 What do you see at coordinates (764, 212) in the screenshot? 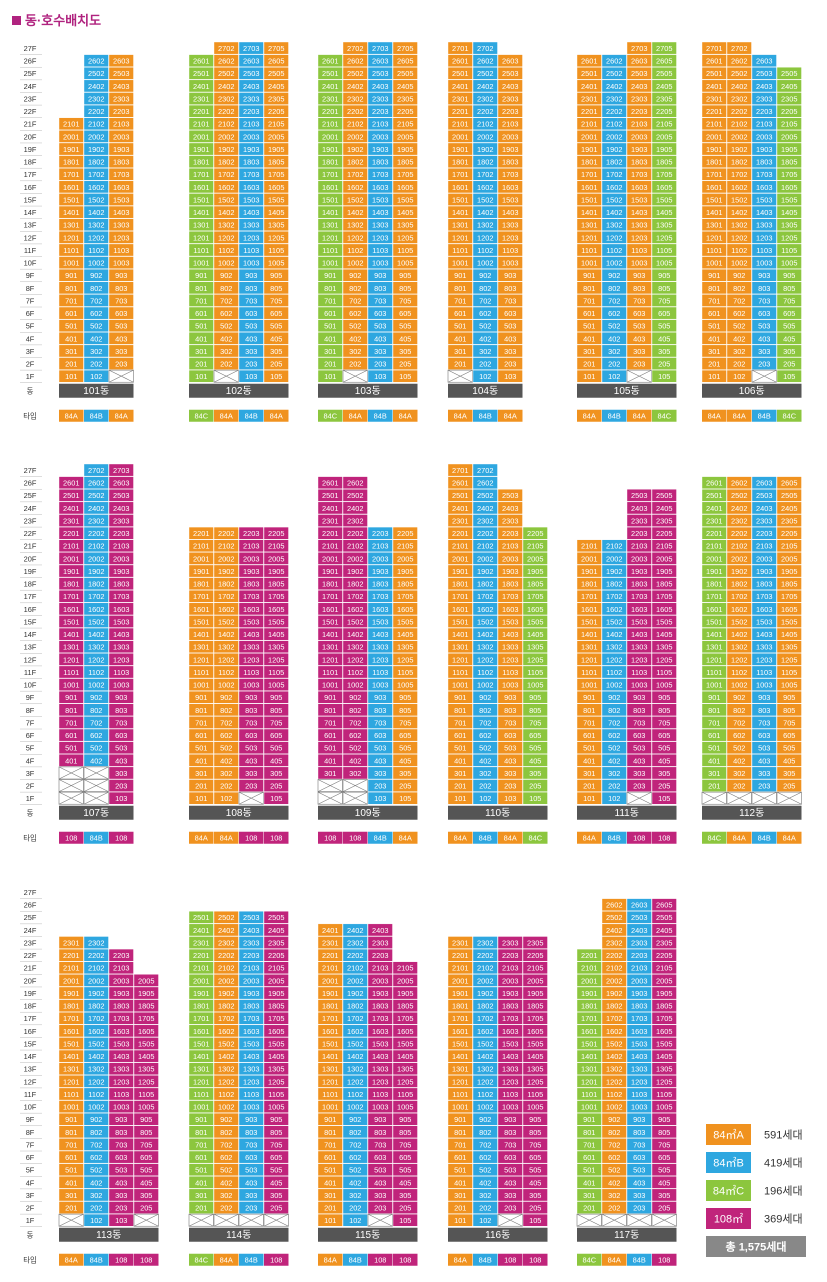
I see `unit-number: 1403` at bounding box center [764, 212].